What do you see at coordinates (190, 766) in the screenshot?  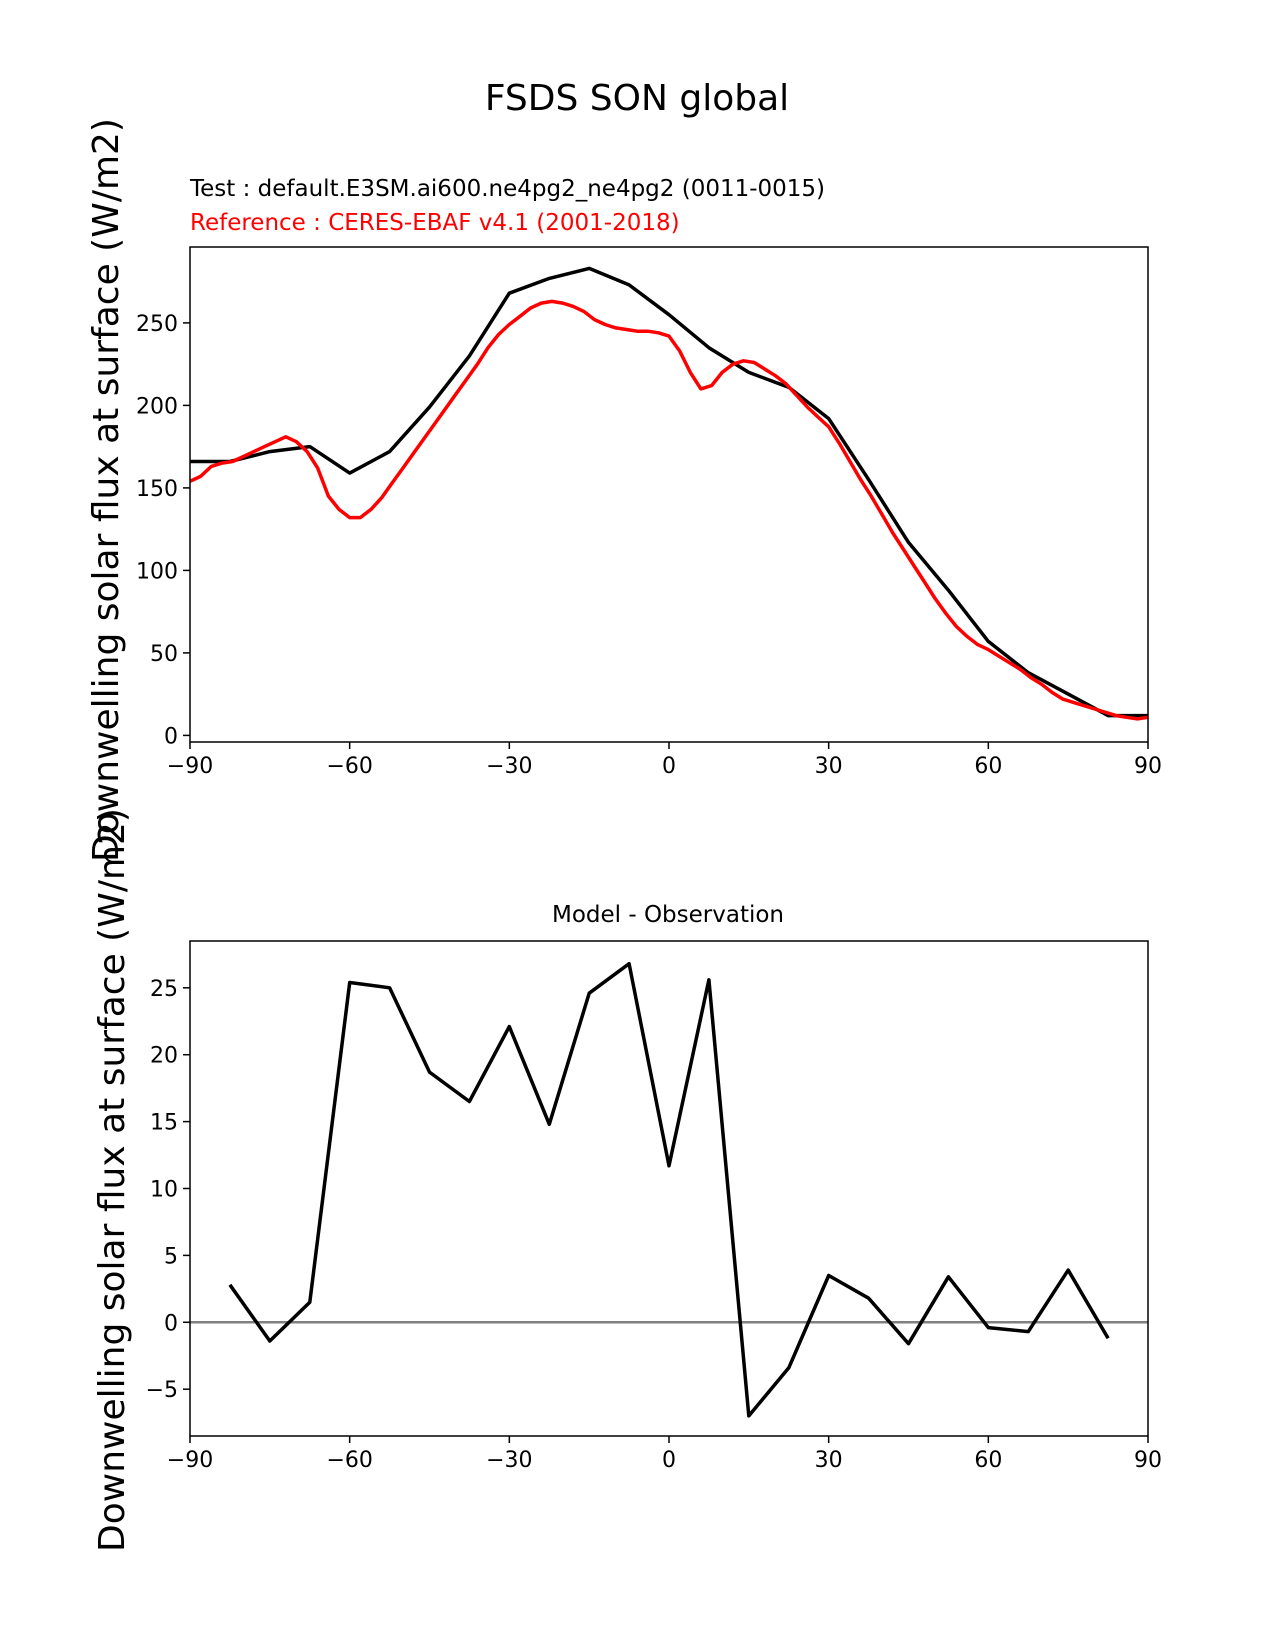 I see `top-xtick-label: −90` at bounding box center [190, 766].